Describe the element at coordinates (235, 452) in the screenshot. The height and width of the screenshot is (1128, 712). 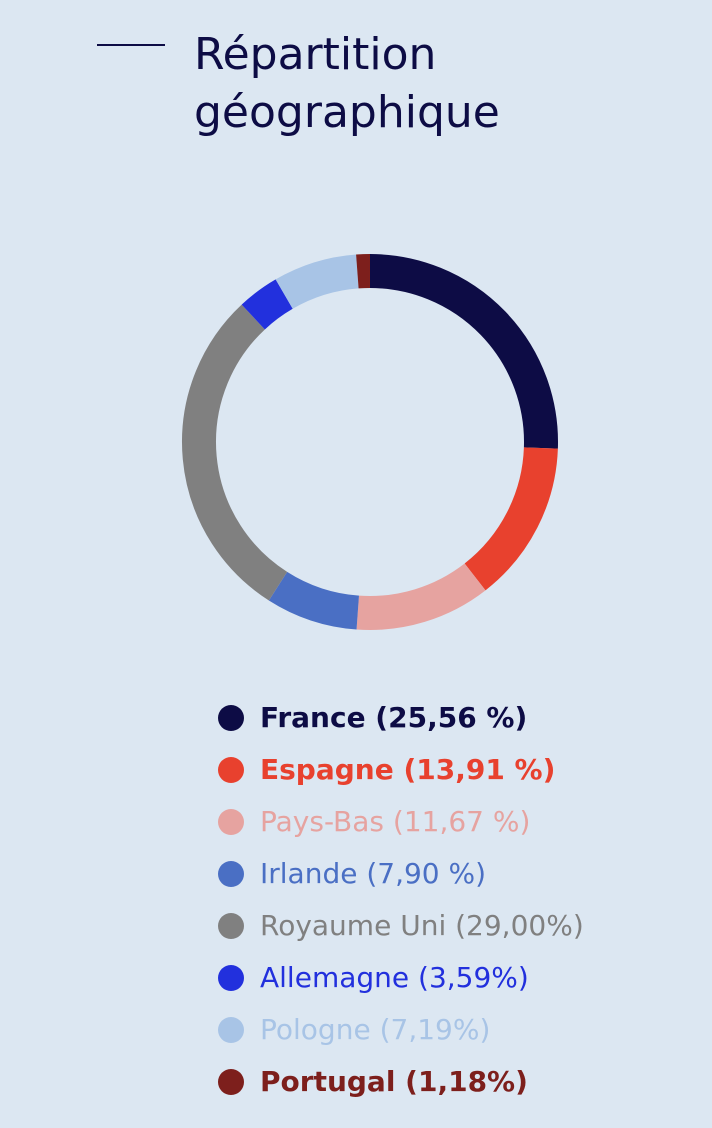
I see `donut-slice-royaume-uni` at that location.